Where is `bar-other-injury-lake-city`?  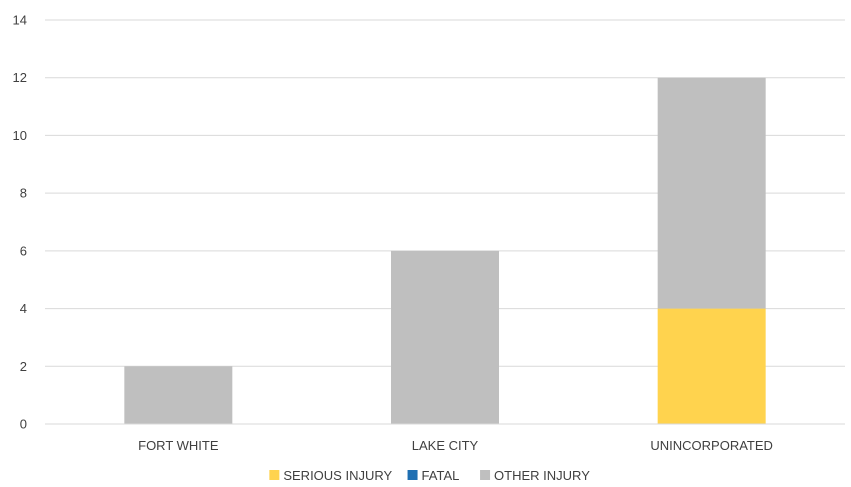
bar-other-injury-lake-city is located at coordinates (445, 337).